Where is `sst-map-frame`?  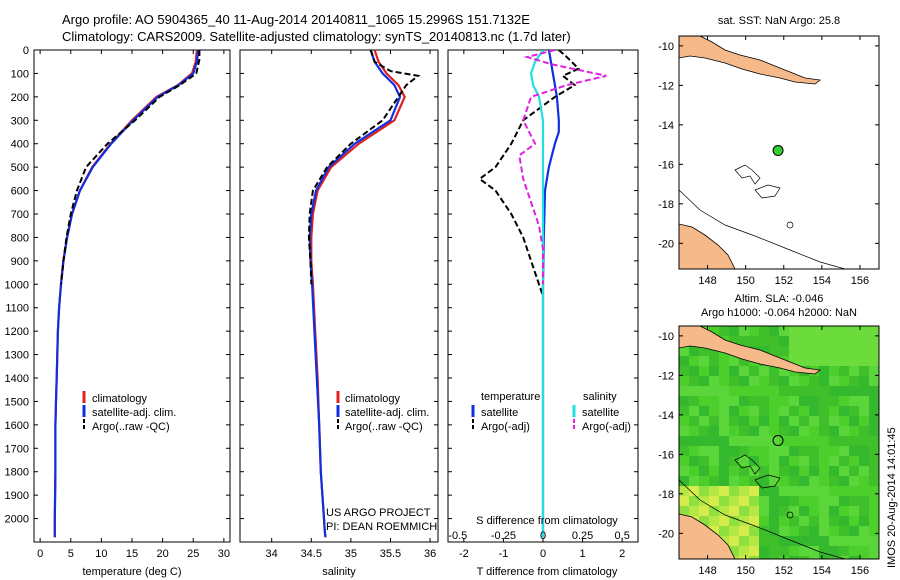 sst-map-frame is located at coordinates (779, 152).